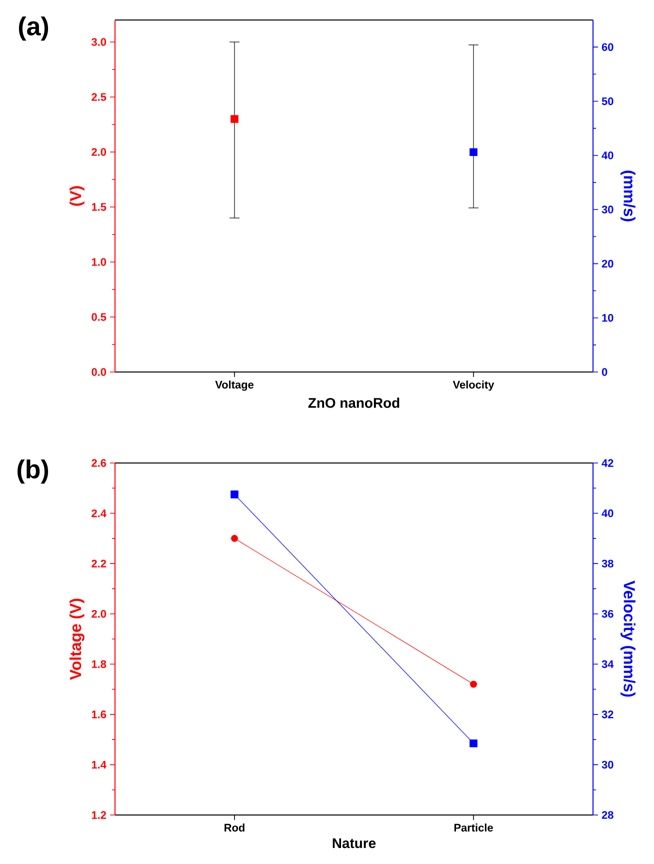  I want to click on y2-tick-label: 60, so click(608, 47).